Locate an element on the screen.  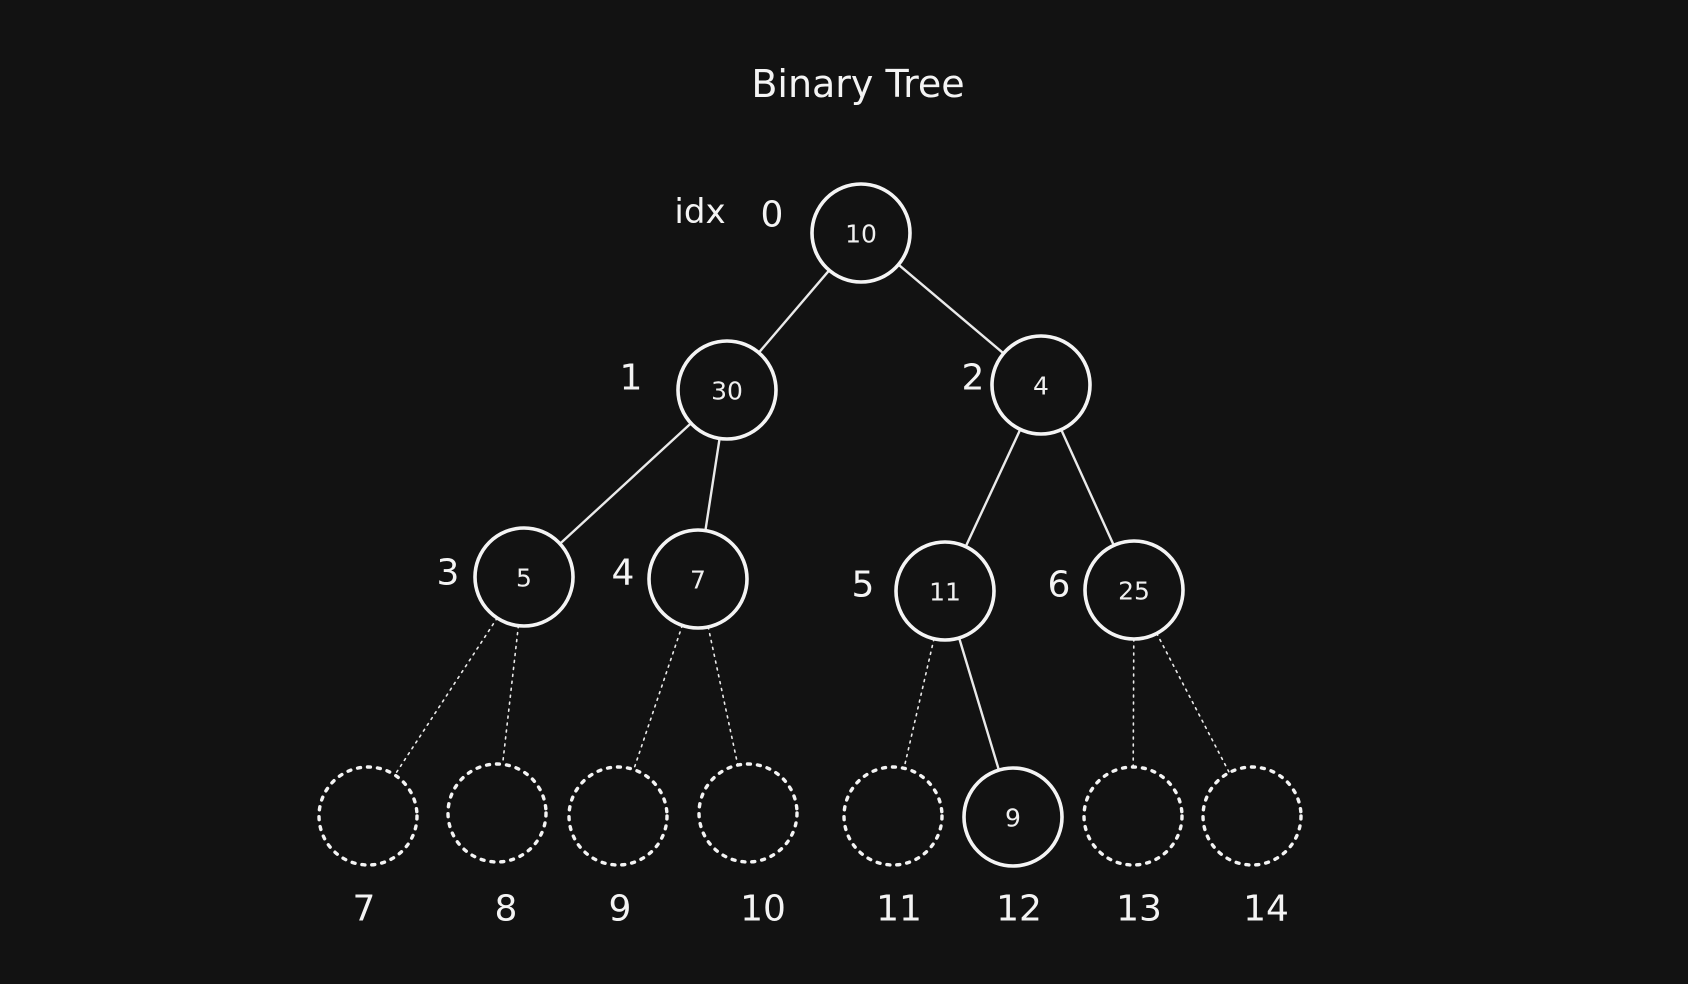
tree-node-4: 7 is located at coordinates (698, 579).